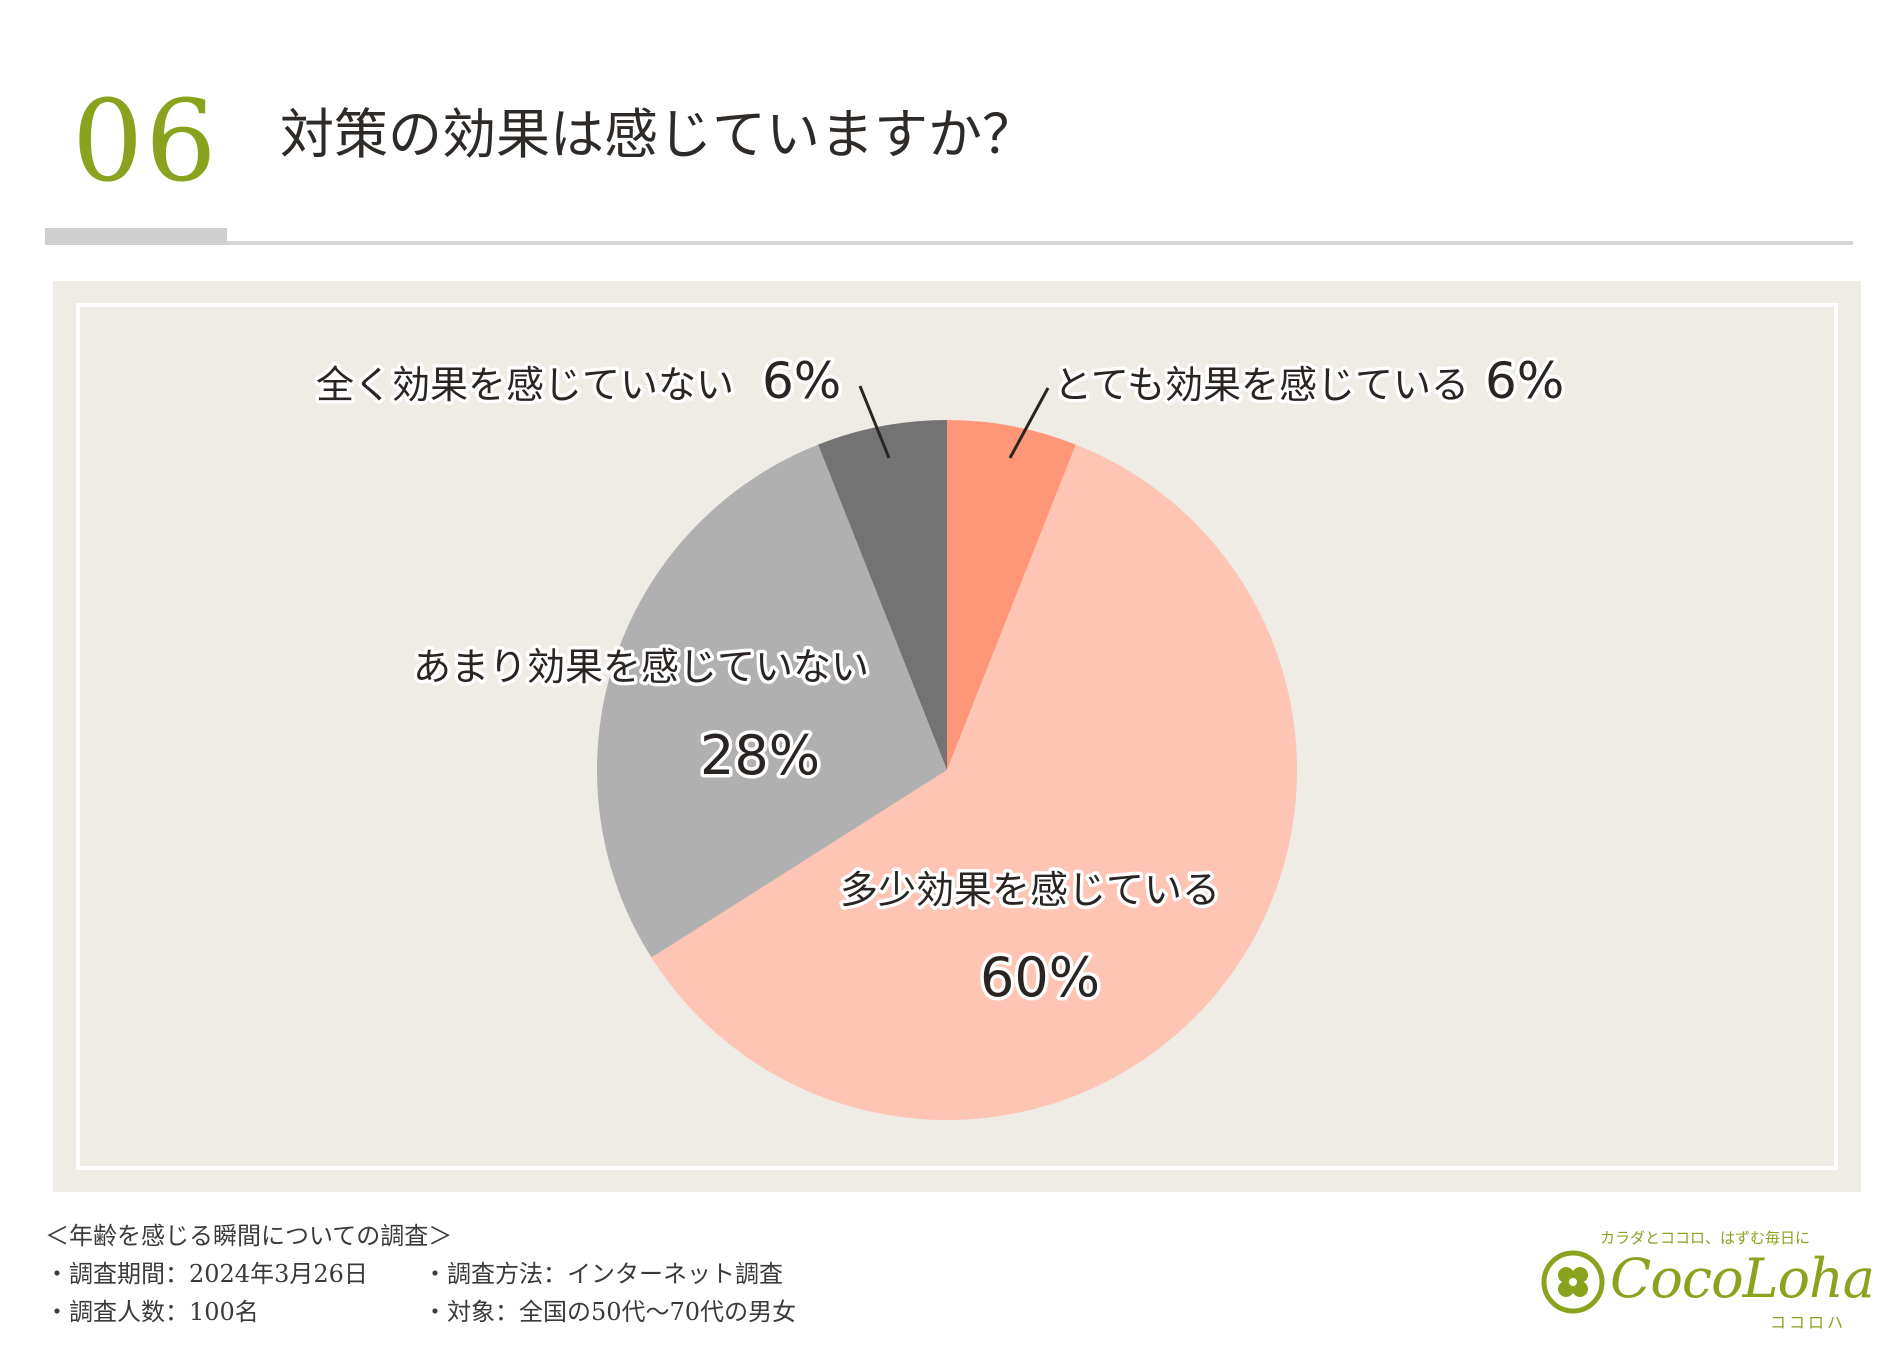 This screenshot has height=1350, width=1890. I want to click on survey-period: ・調査期間：2024年3月26日, so click(206, 1274).